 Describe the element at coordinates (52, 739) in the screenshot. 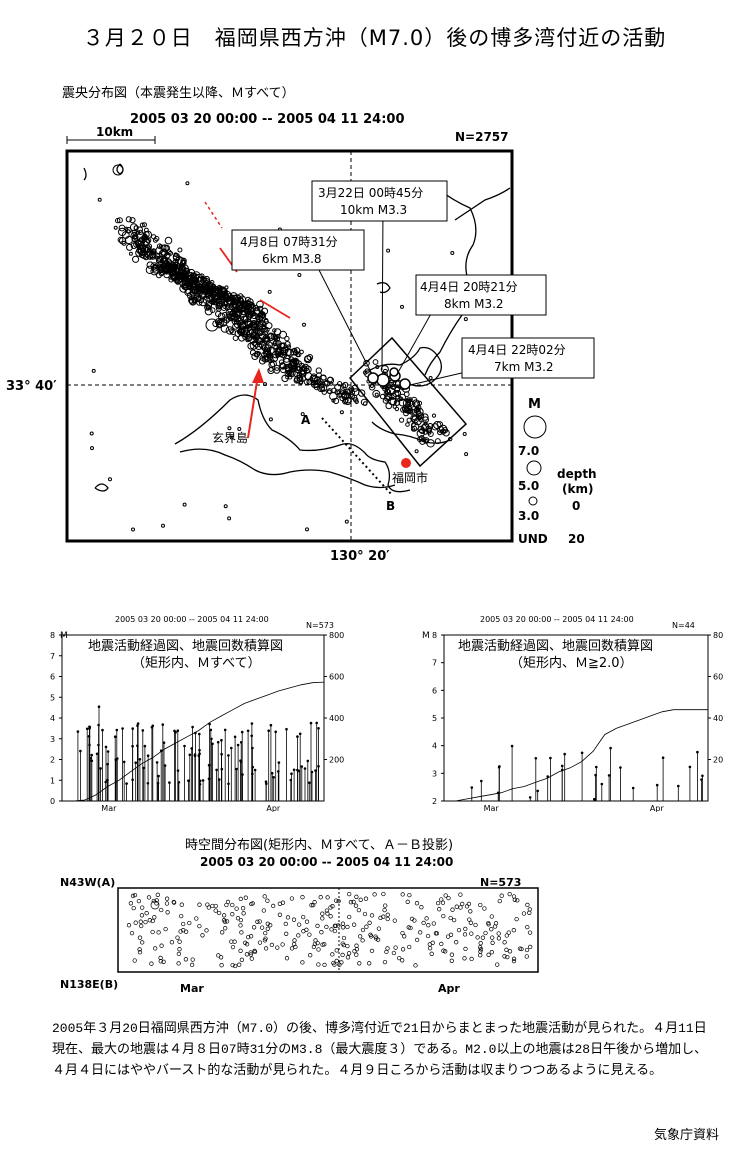

I see `ytick-left-label: 3` at that location.